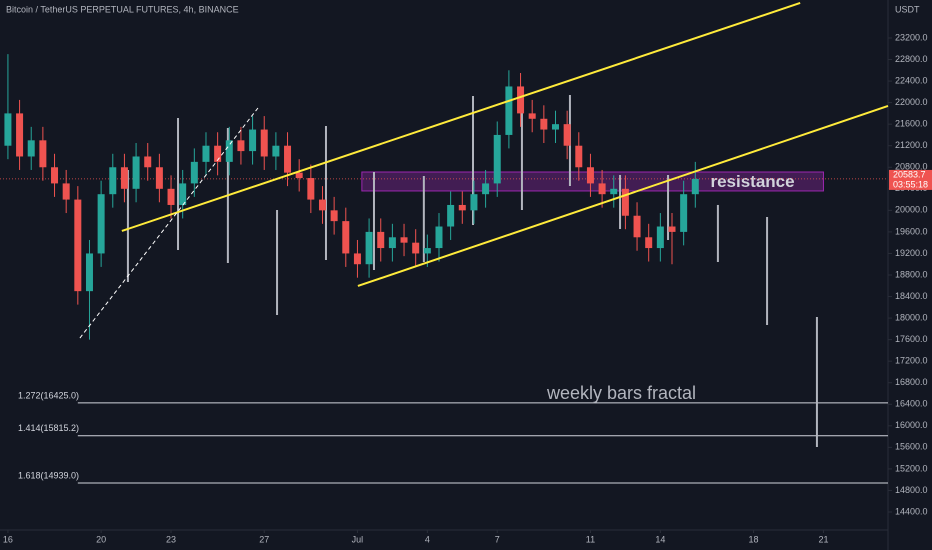 This screenshot has width=932, height=550. I want to click on y-tick-label: 18400.0, so click(911, 296).